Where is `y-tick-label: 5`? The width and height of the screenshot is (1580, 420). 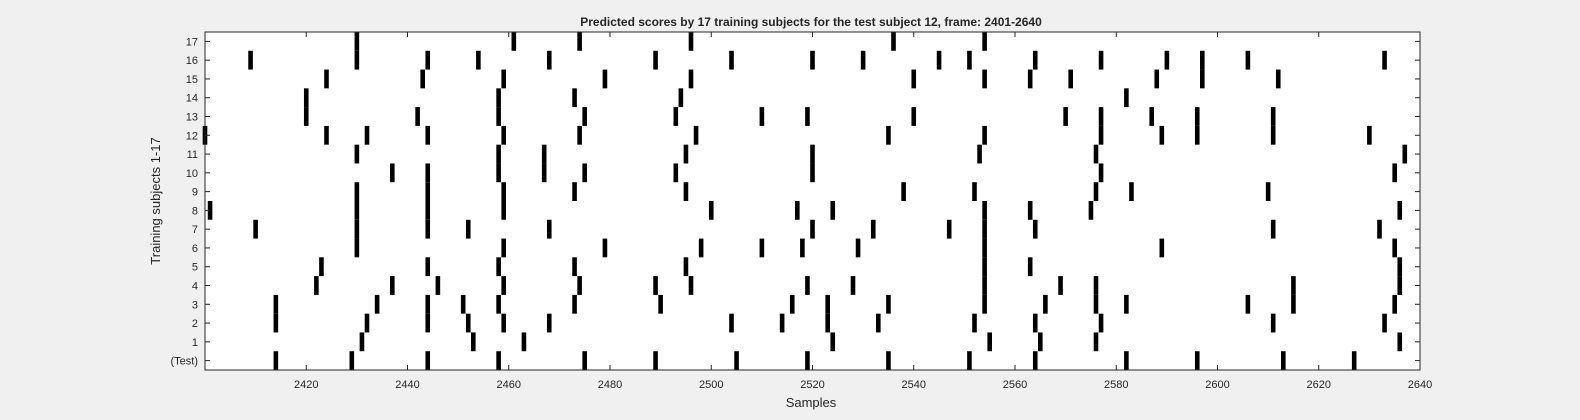 y-tick-label: 5 is located at coordinates (195, 268).